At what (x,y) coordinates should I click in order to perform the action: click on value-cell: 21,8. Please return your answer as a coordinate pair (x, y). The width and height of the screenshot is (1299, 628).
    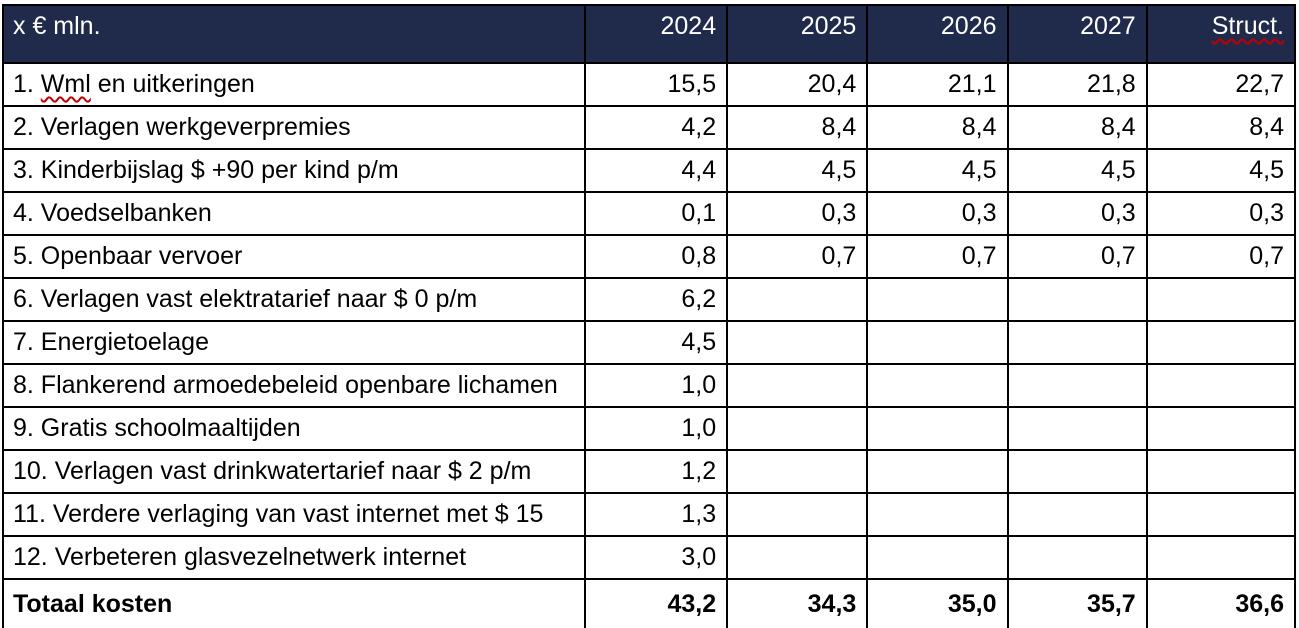
    Looking at the image, I should click on (1077, 84).